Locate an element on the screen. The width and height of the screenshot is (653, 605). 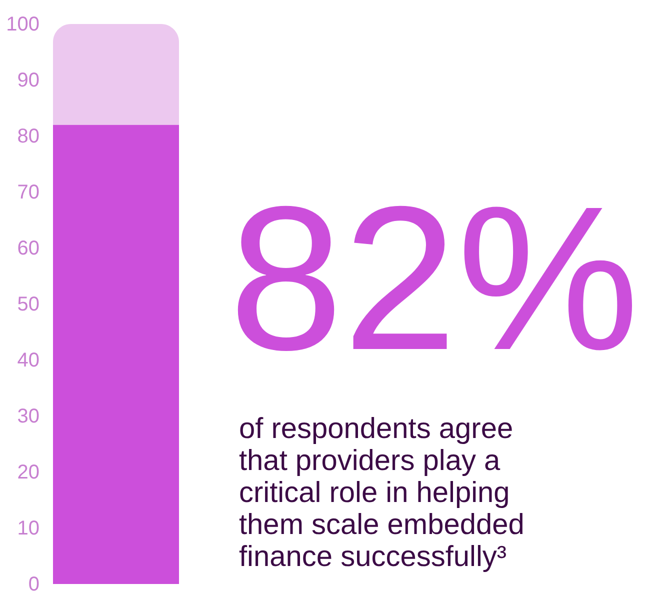
y-tick-label: 70 is located at coordinates (28, 193).